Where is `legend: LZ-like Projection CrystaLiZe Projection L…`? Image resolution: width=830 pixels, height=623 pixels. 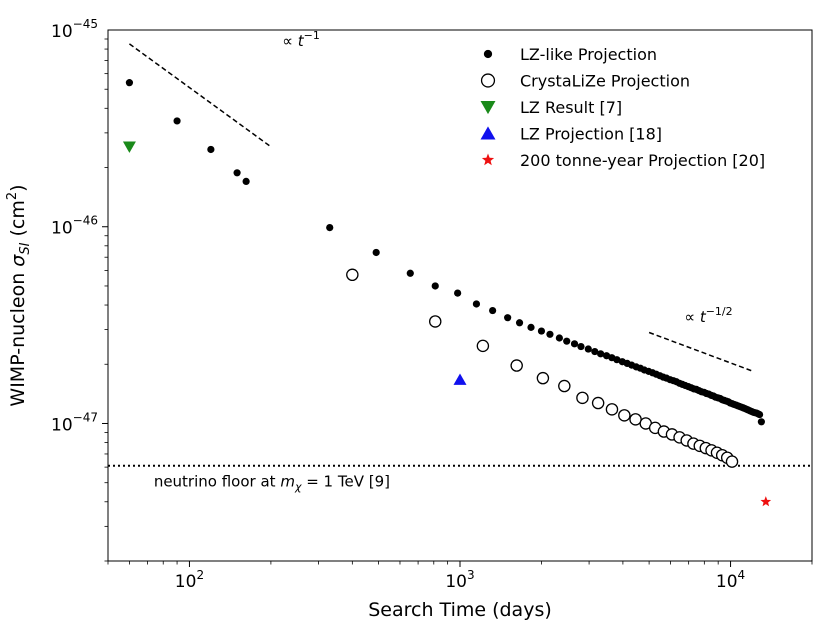
legend: LZ-like Projection CrystaLiZe Projection L… is located at coordinates (622, 107).